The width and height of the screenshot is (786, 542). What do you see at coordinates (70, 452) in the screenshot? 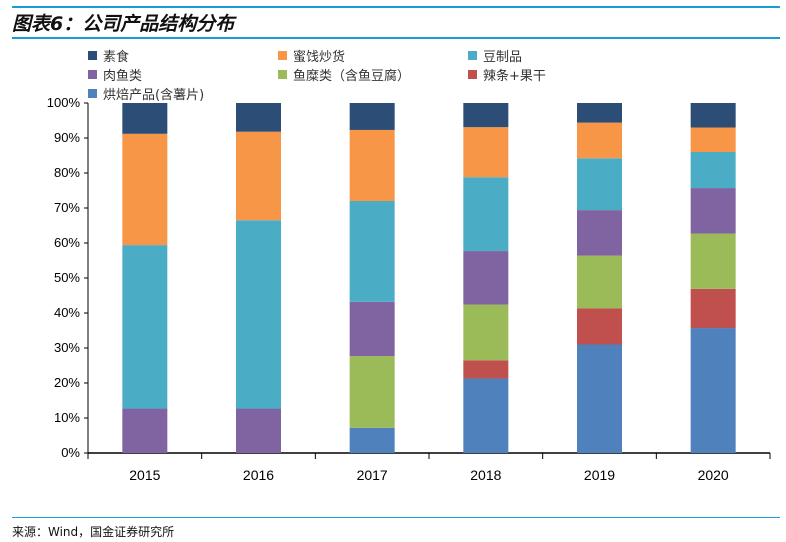
I see `y-tick-label: 0%` at bounding box center [70, 452].